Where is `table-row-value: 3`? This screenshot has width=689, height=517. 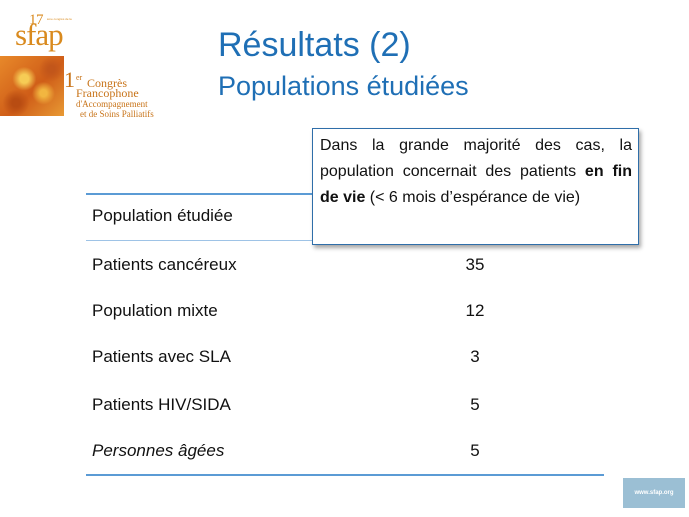
table-row-value: 3 is located at coordinates (475, 356).